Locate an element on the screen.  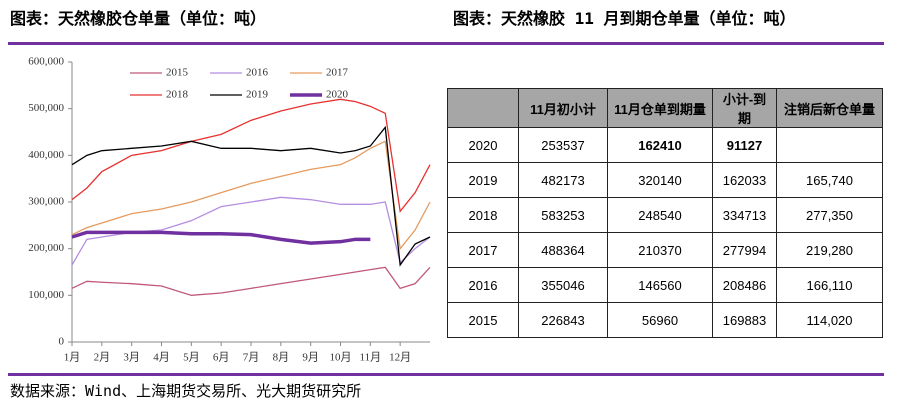
table-cell: 2020 is located at coordinates (483, 145).